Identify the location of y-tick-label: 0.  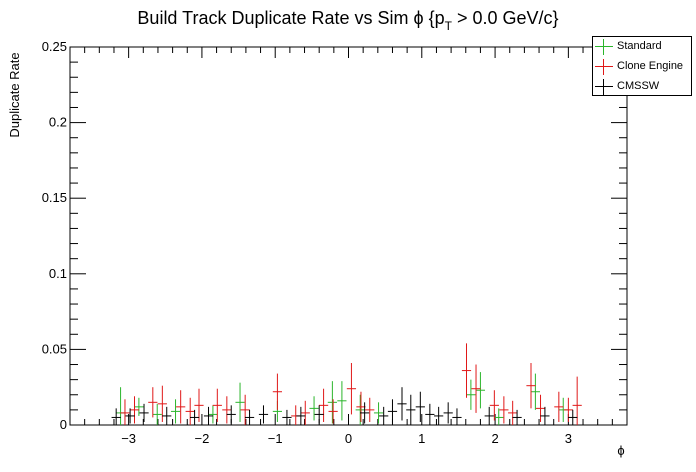
(63, 424).